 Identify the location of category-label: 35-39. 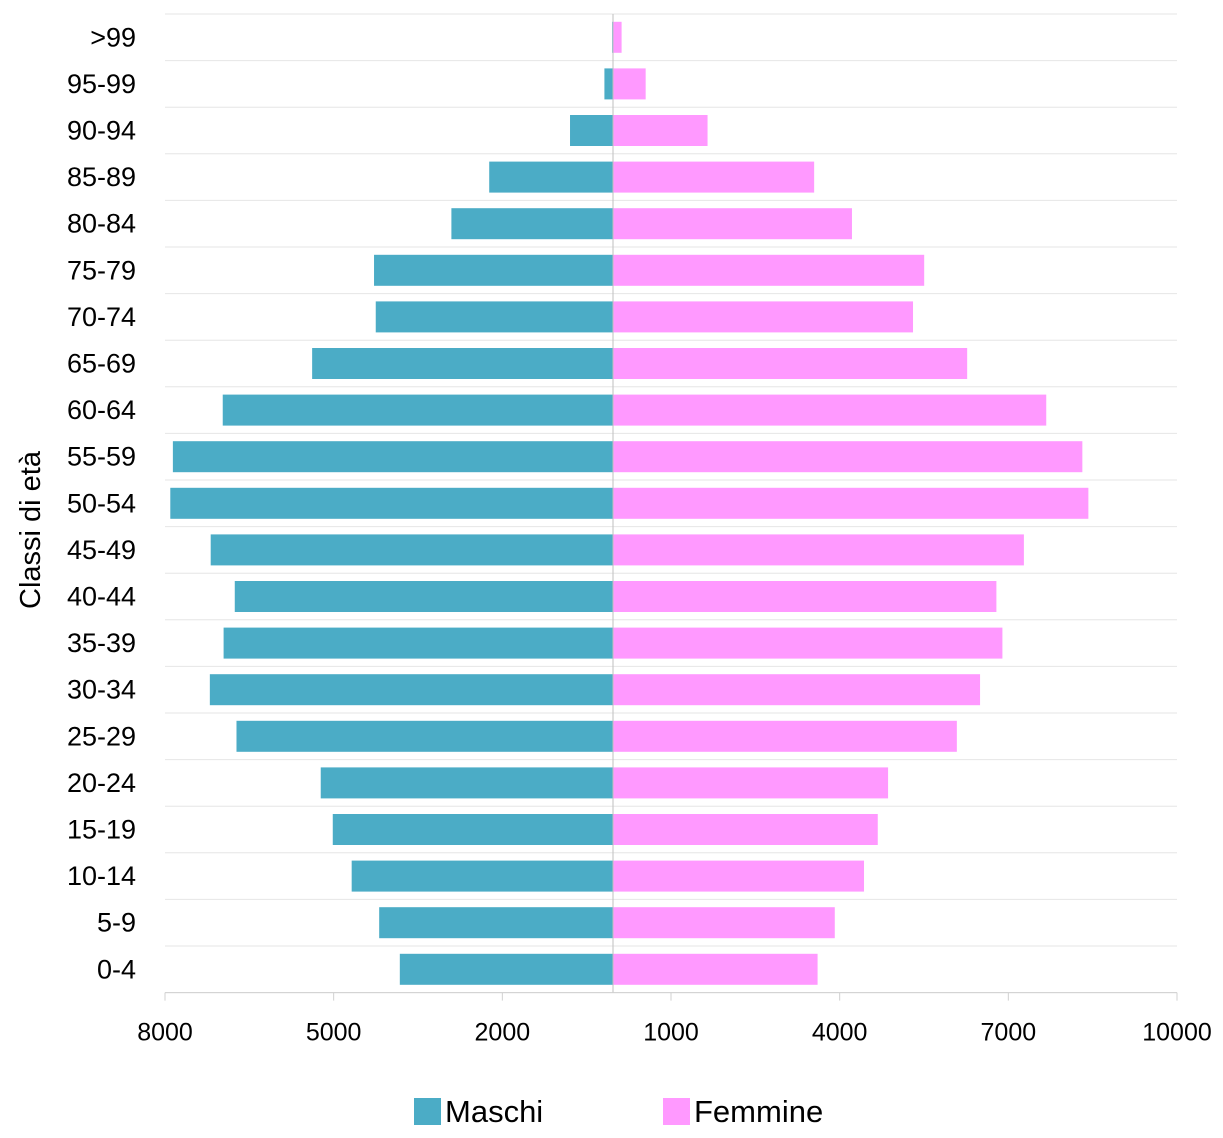
(101, 643).